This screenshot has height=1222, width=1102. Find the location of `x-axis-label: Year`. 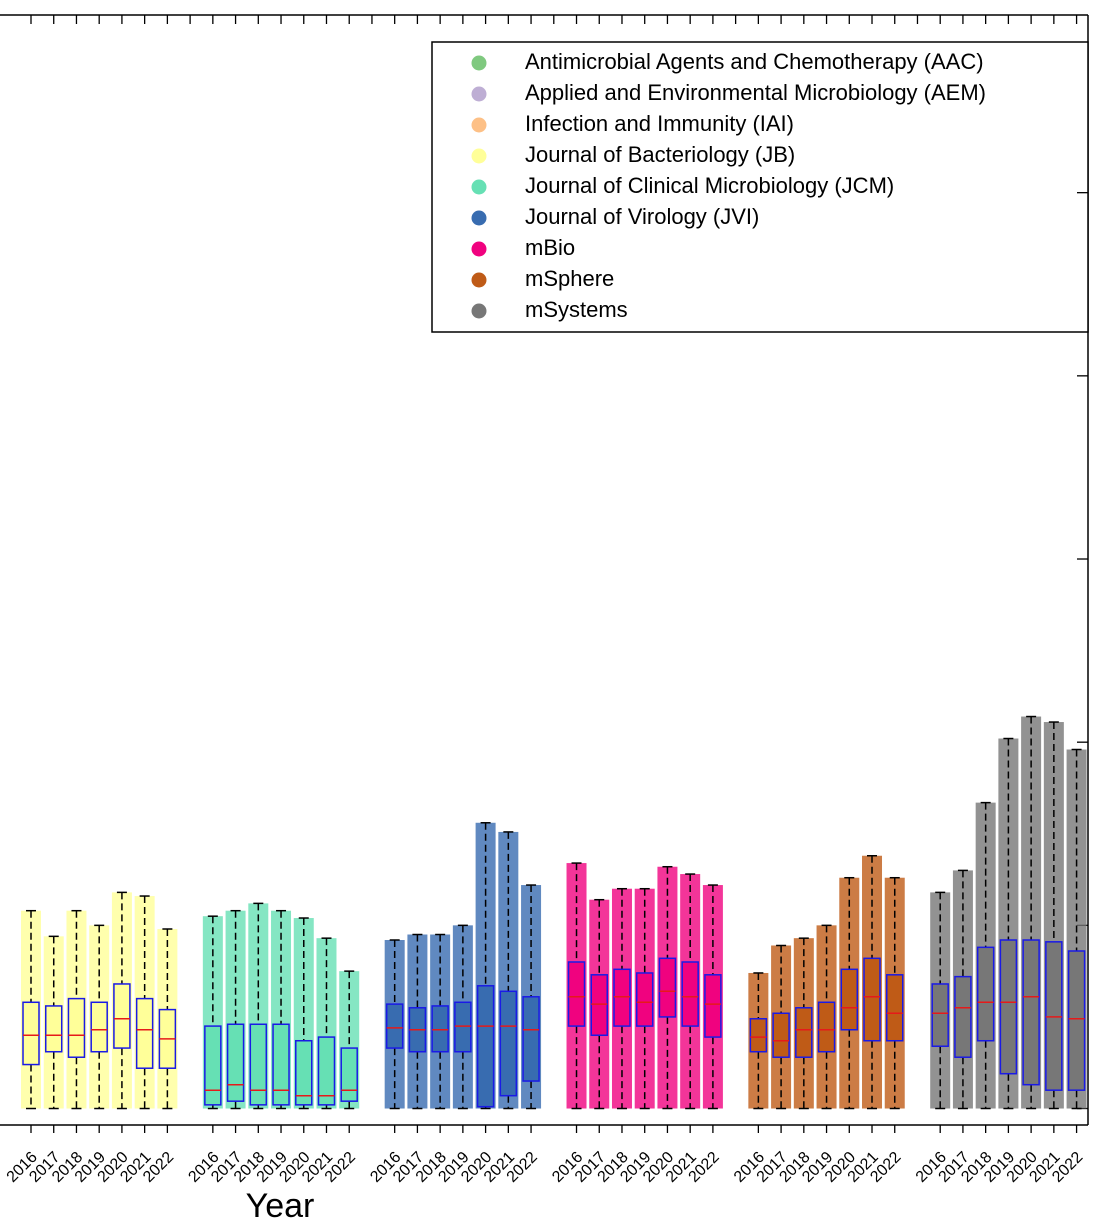

x-axis-label: Year is located at coordinates (280, 1204).